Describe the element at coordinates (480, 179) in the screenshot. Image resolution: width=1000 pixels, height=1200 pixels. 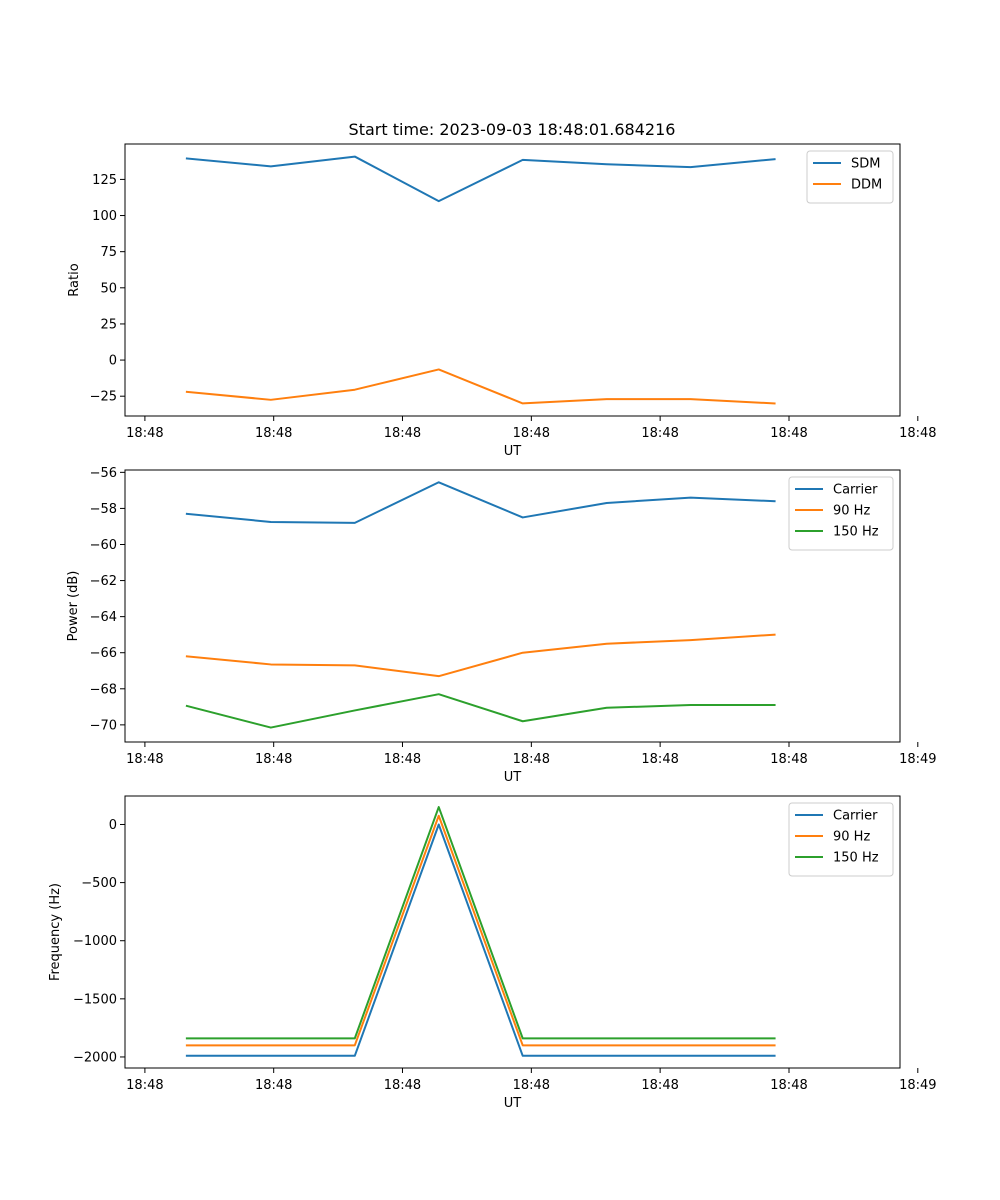
I see `series-line-sdm` at that location.